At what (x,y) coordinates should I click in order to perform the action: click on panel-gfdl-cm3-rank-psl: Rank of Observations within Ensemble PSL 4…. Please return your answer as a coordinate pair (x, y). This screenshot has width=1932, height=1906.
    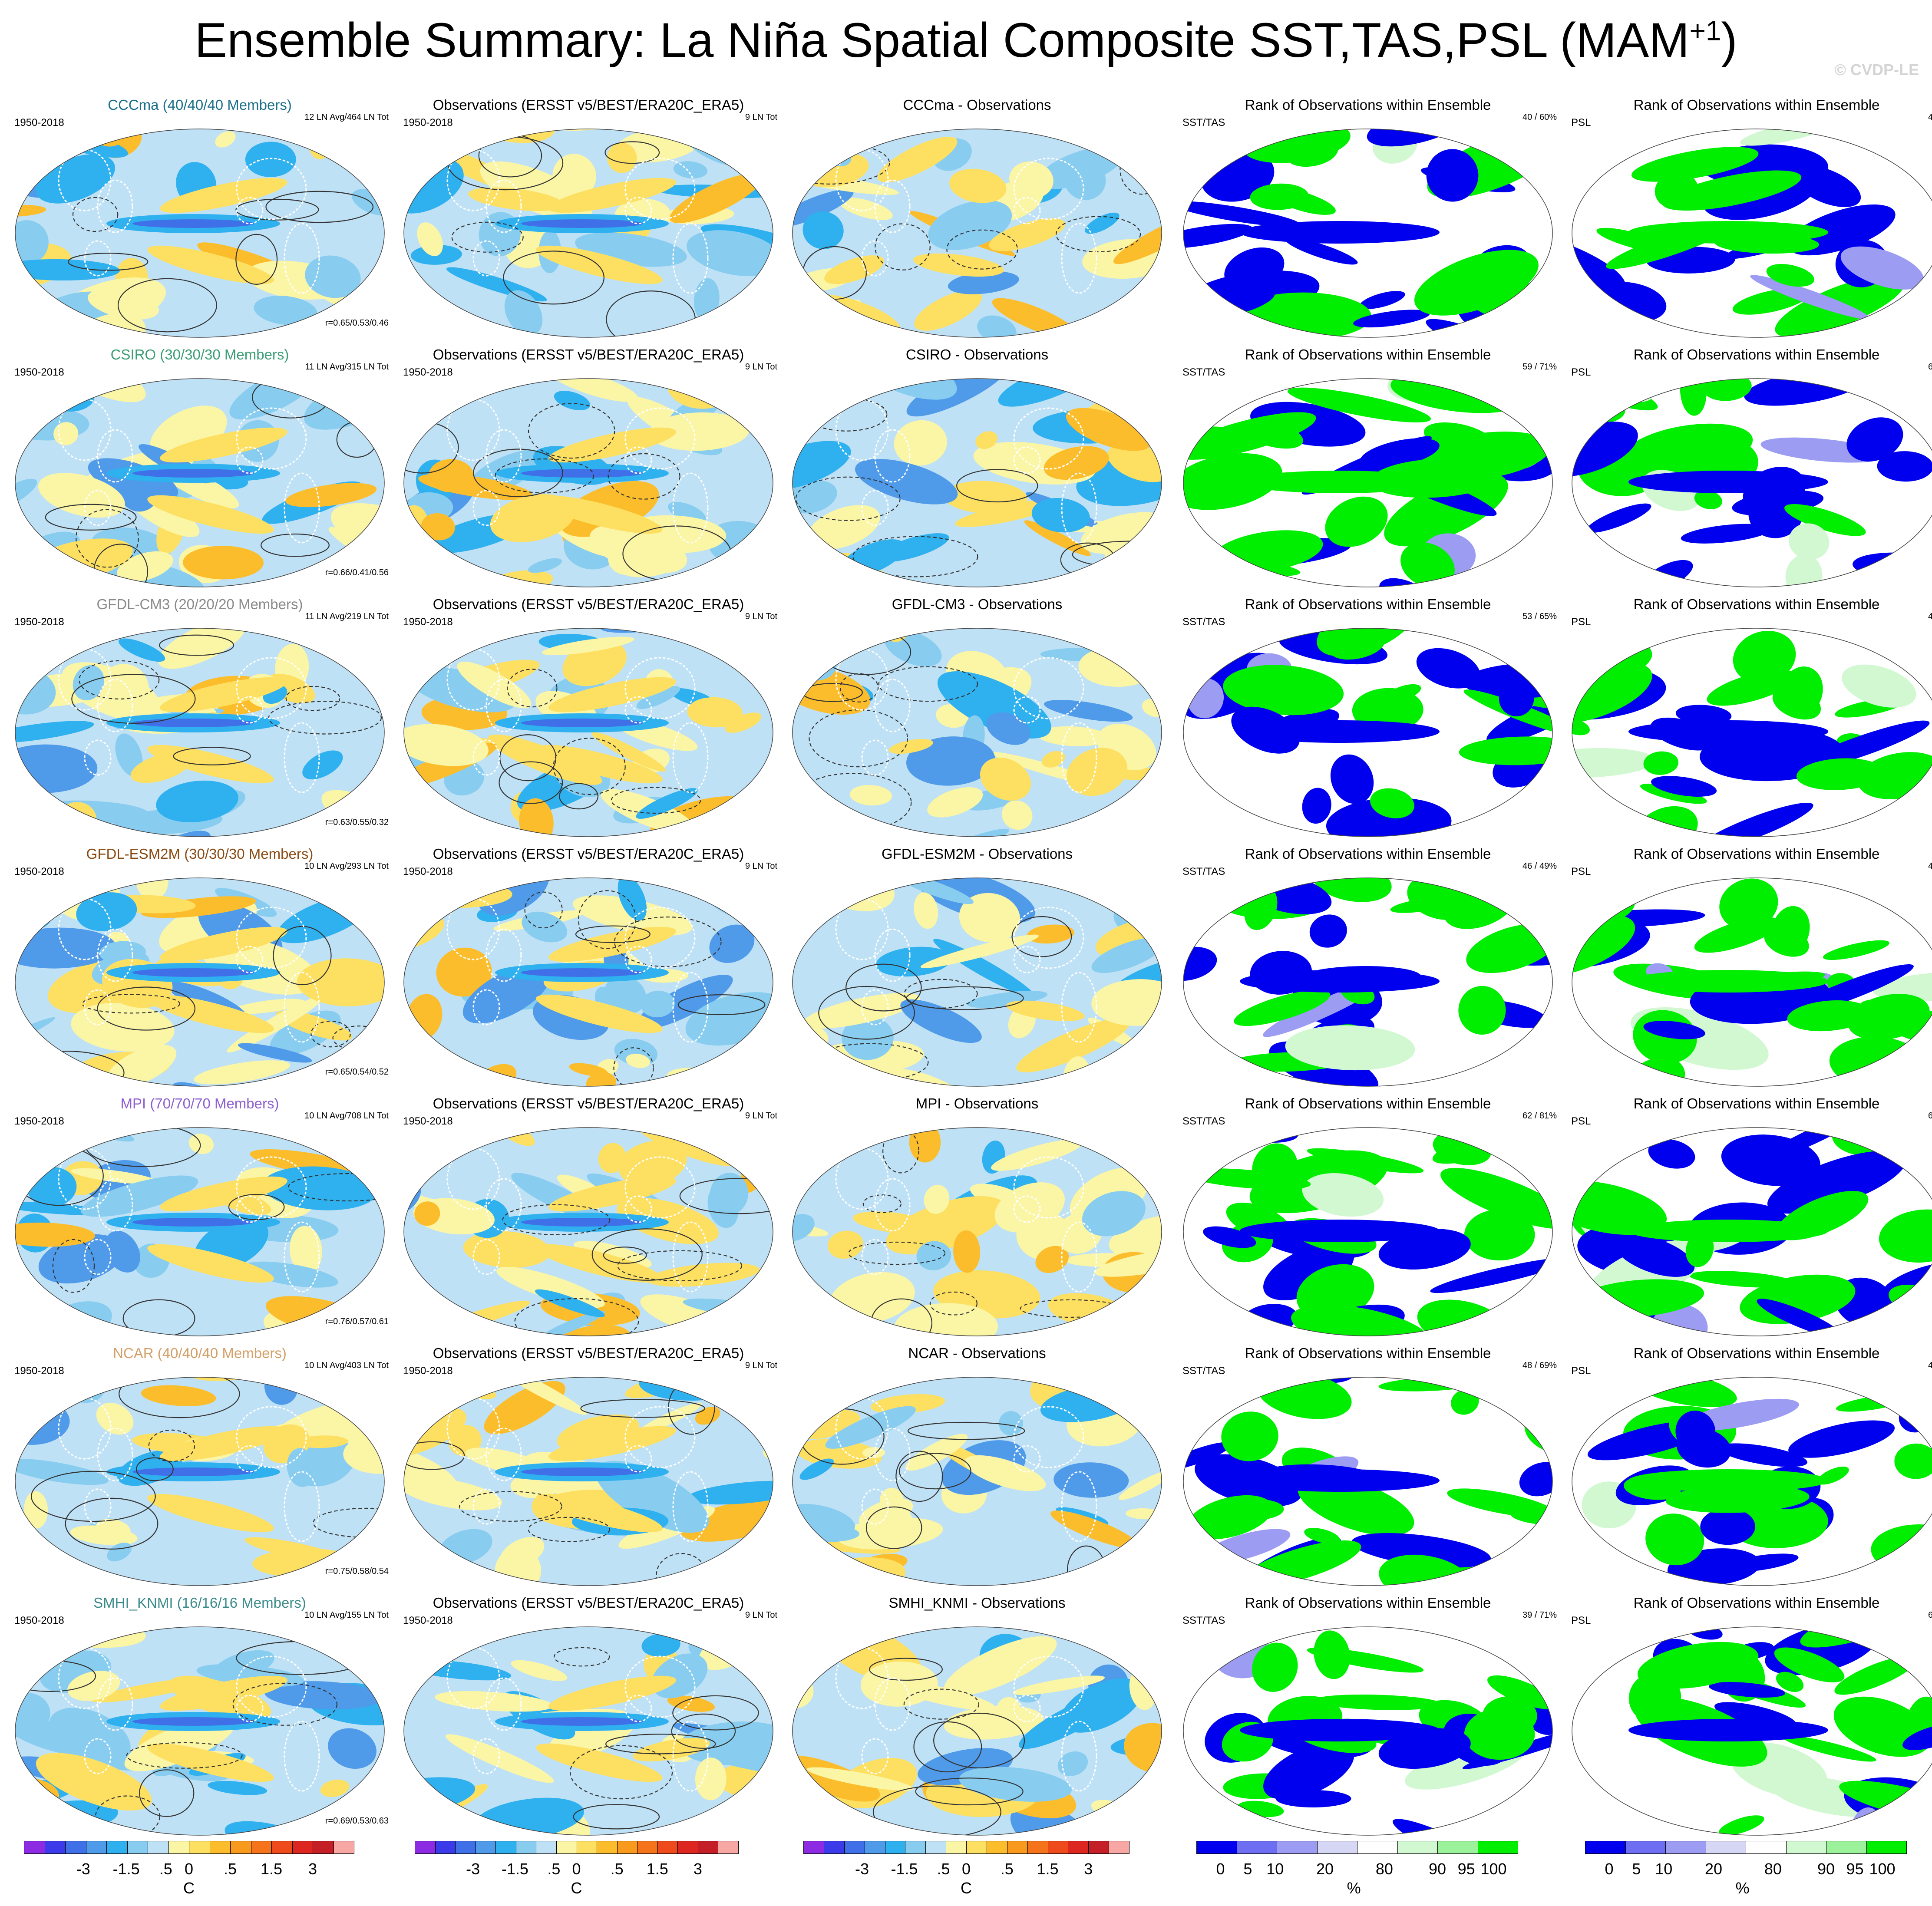
    Looking at the image, I should click on (1748, 717).